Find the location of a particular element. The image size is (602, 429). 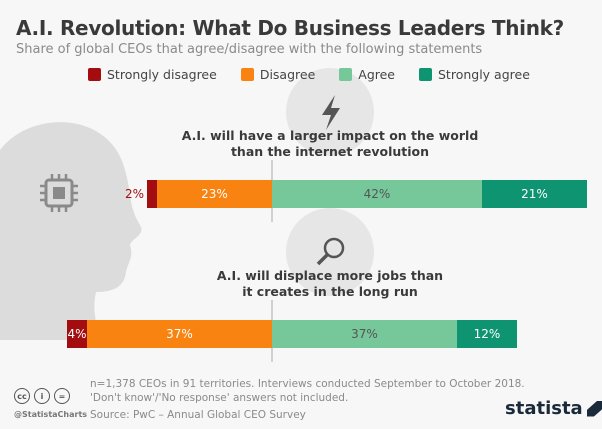

magnifier-circle is located at coordinates (330, 252).